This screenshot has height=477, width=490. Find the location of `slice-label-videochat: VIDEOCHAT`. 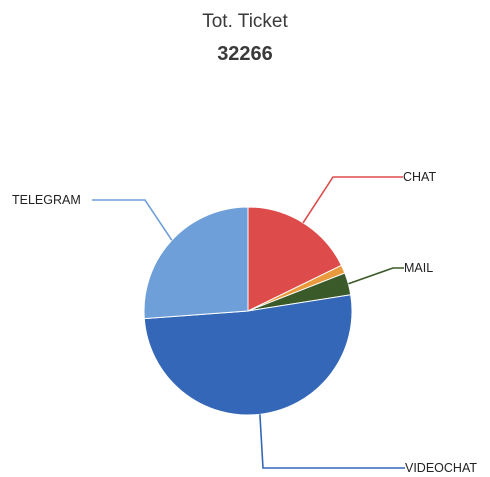

slice-label-videochat: VIDEOCHAT is located at coordinates (441, 468).